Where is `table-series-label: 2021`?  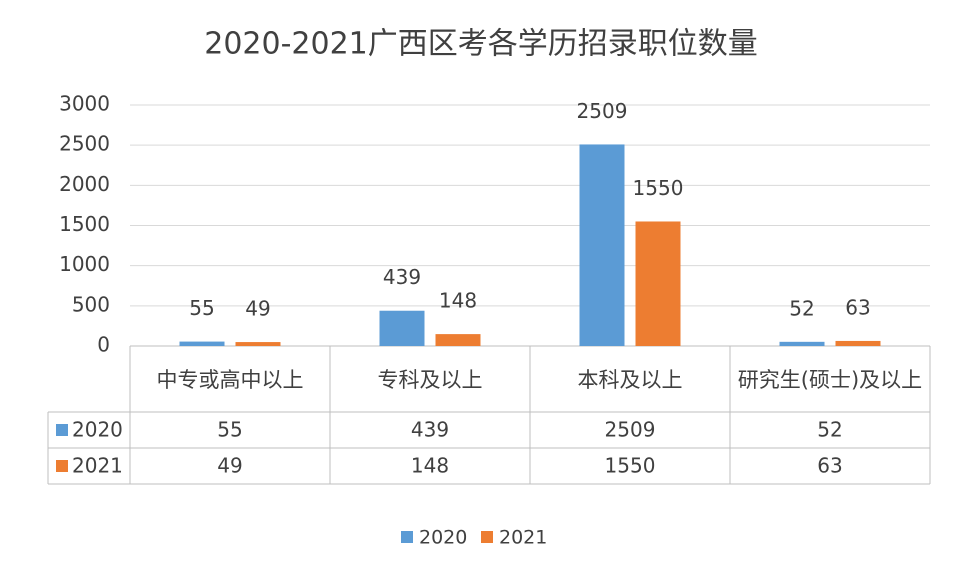
table-series-label: 2021 is located at coordinates (97, 466).